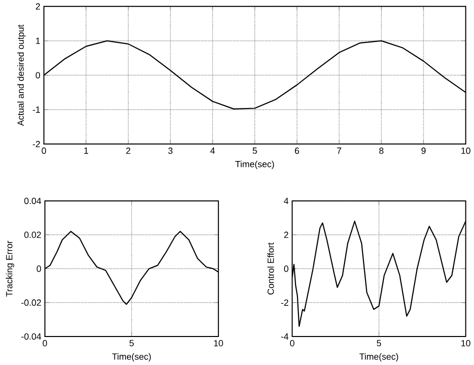 This screenshot has width=474, height=365. What do you see at coordinates (38, 41) in the screenshot?
I see `y-tick-label: 1` at bounding box center [38, 41].